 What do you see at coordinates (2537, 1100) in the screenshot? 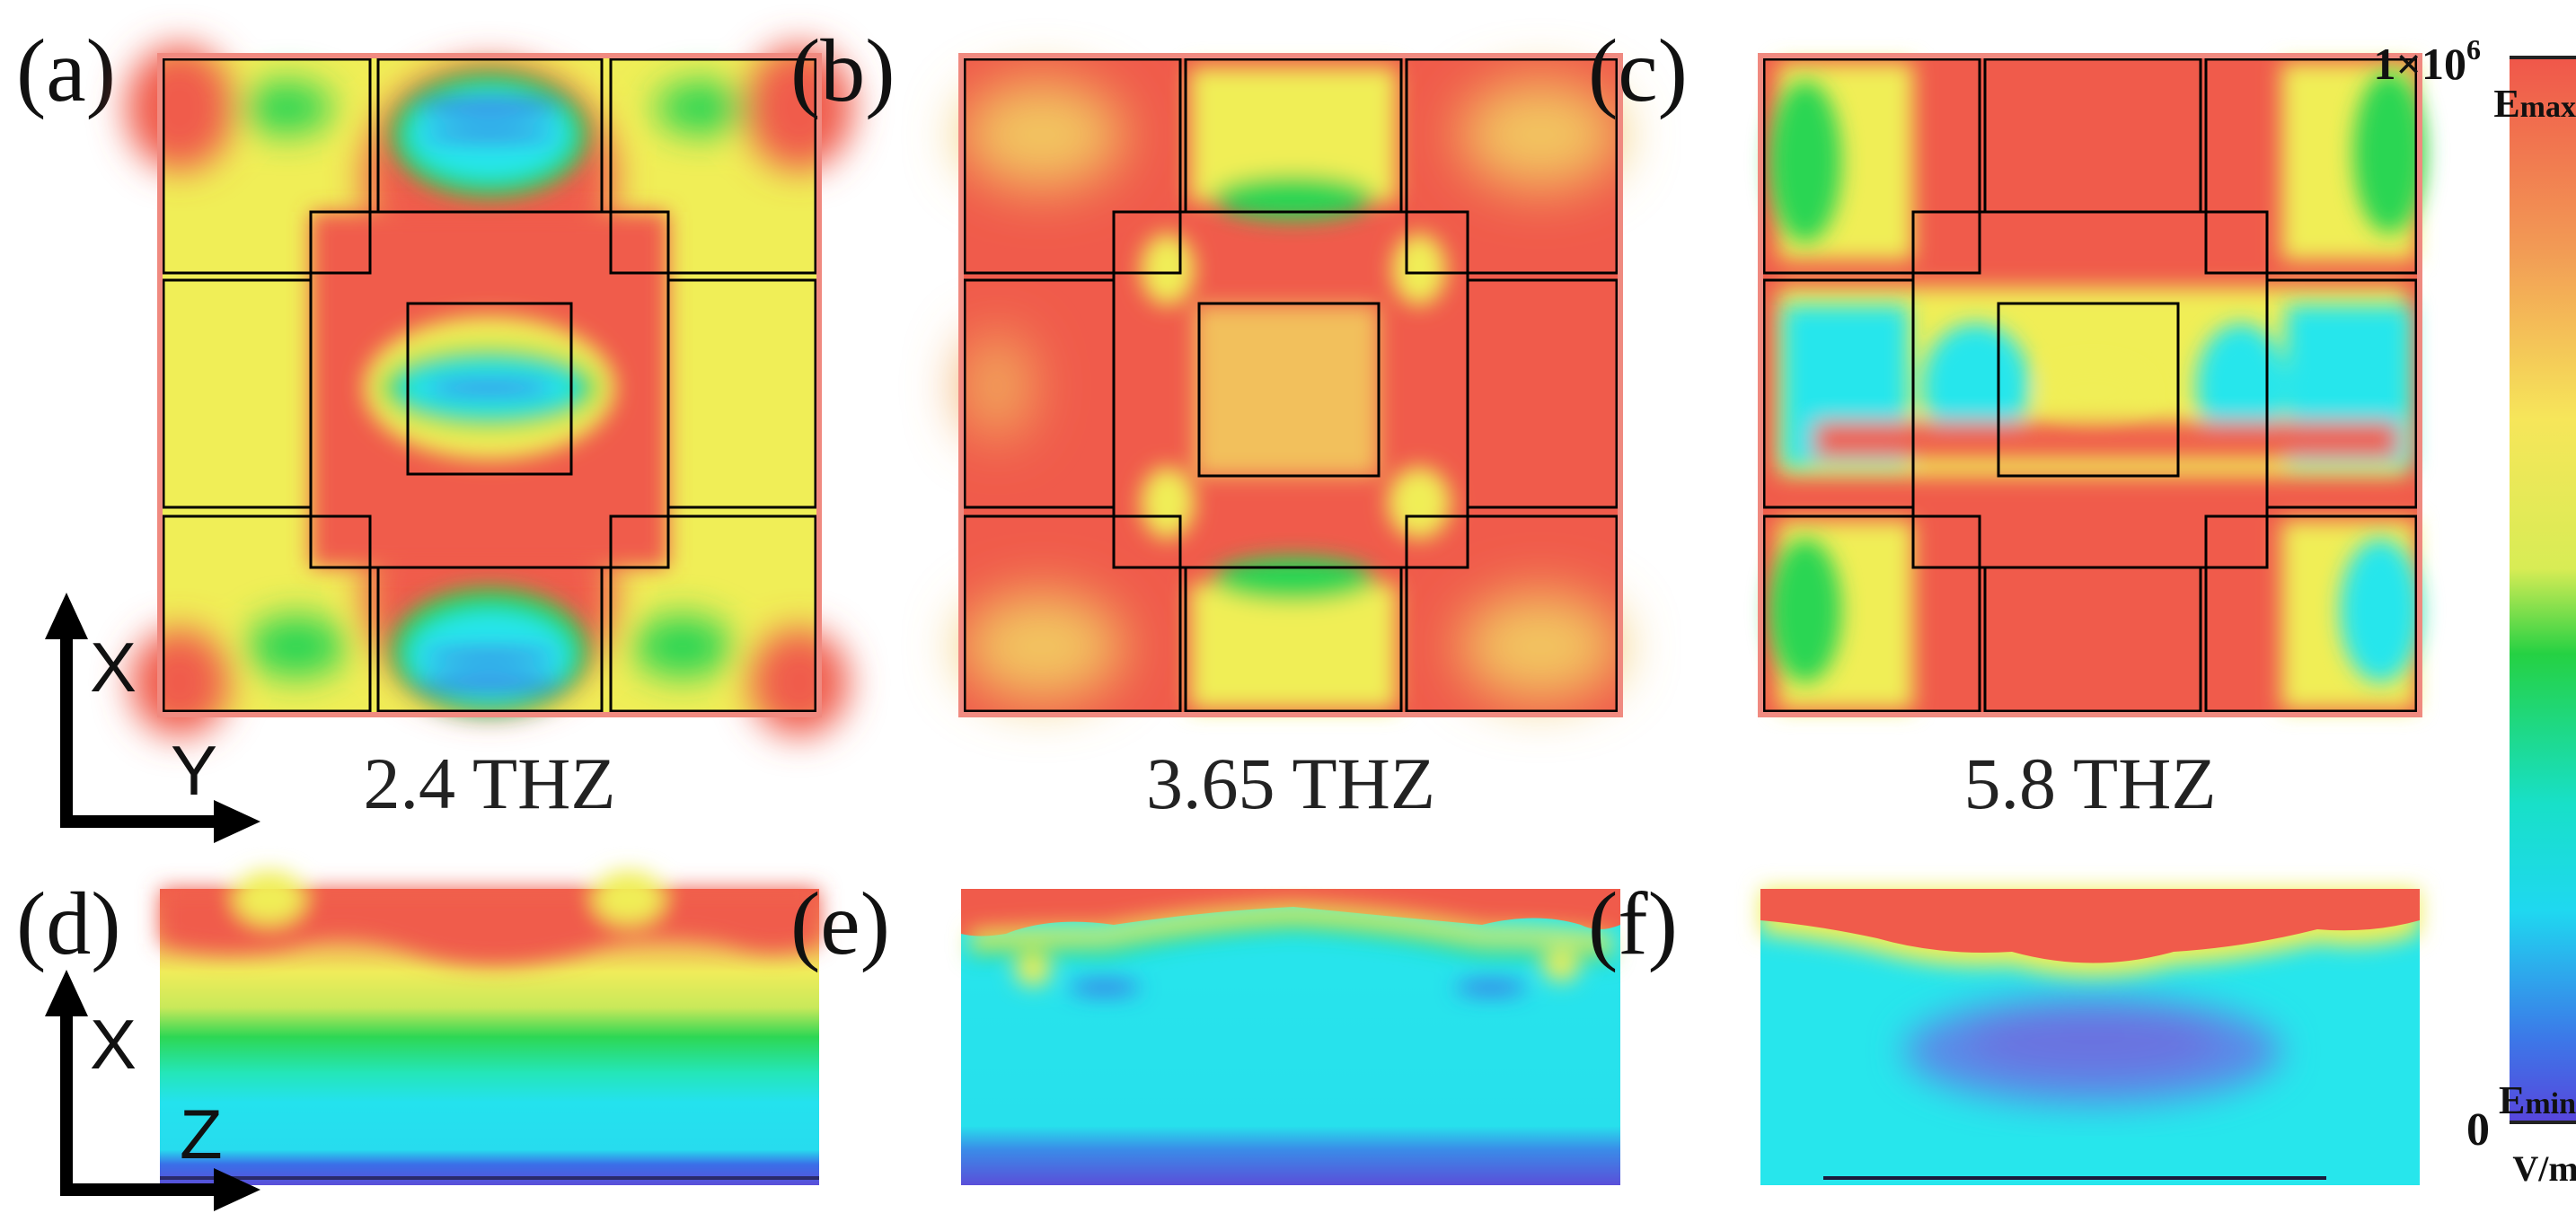
I see `colorbar-emin-label: Emin` at bounding box center [2537, 1100].